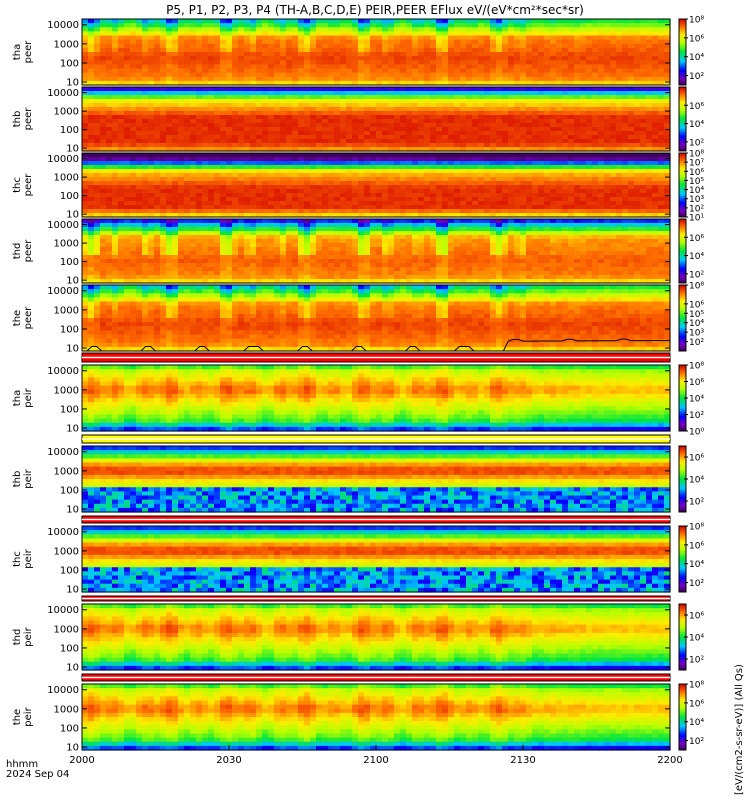 This screenshot has height=800, width=750. What do you see at coordinates (696, 39) in the screenshot?
I see `colorbar-tick-label: 10⁶` at bounding box center [696, 39].